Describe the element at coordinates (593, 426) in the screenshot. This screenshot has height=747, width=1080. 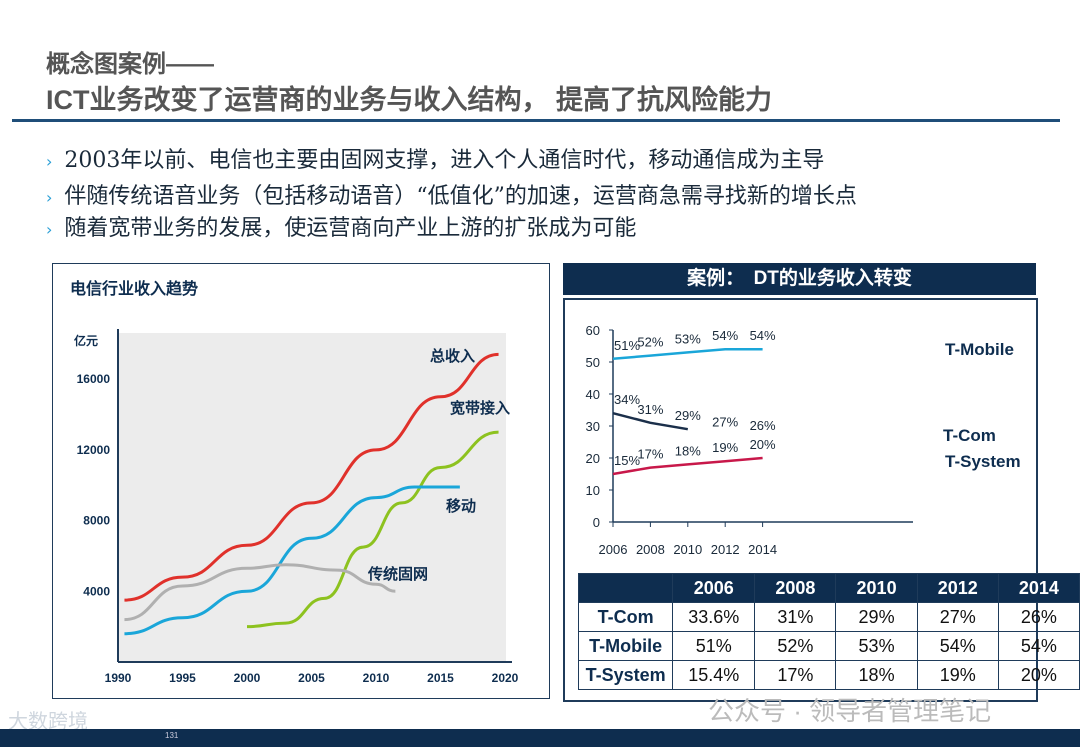
I see `y-tick-label: 30` at that location.